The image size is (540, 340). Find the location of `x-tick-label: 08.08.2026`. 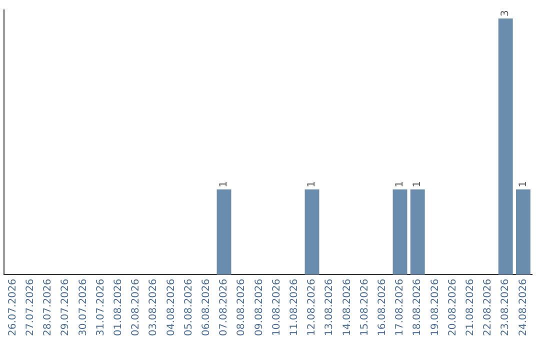

x-tick-label: 08.08.2026 is located at coordinates (242, 307).